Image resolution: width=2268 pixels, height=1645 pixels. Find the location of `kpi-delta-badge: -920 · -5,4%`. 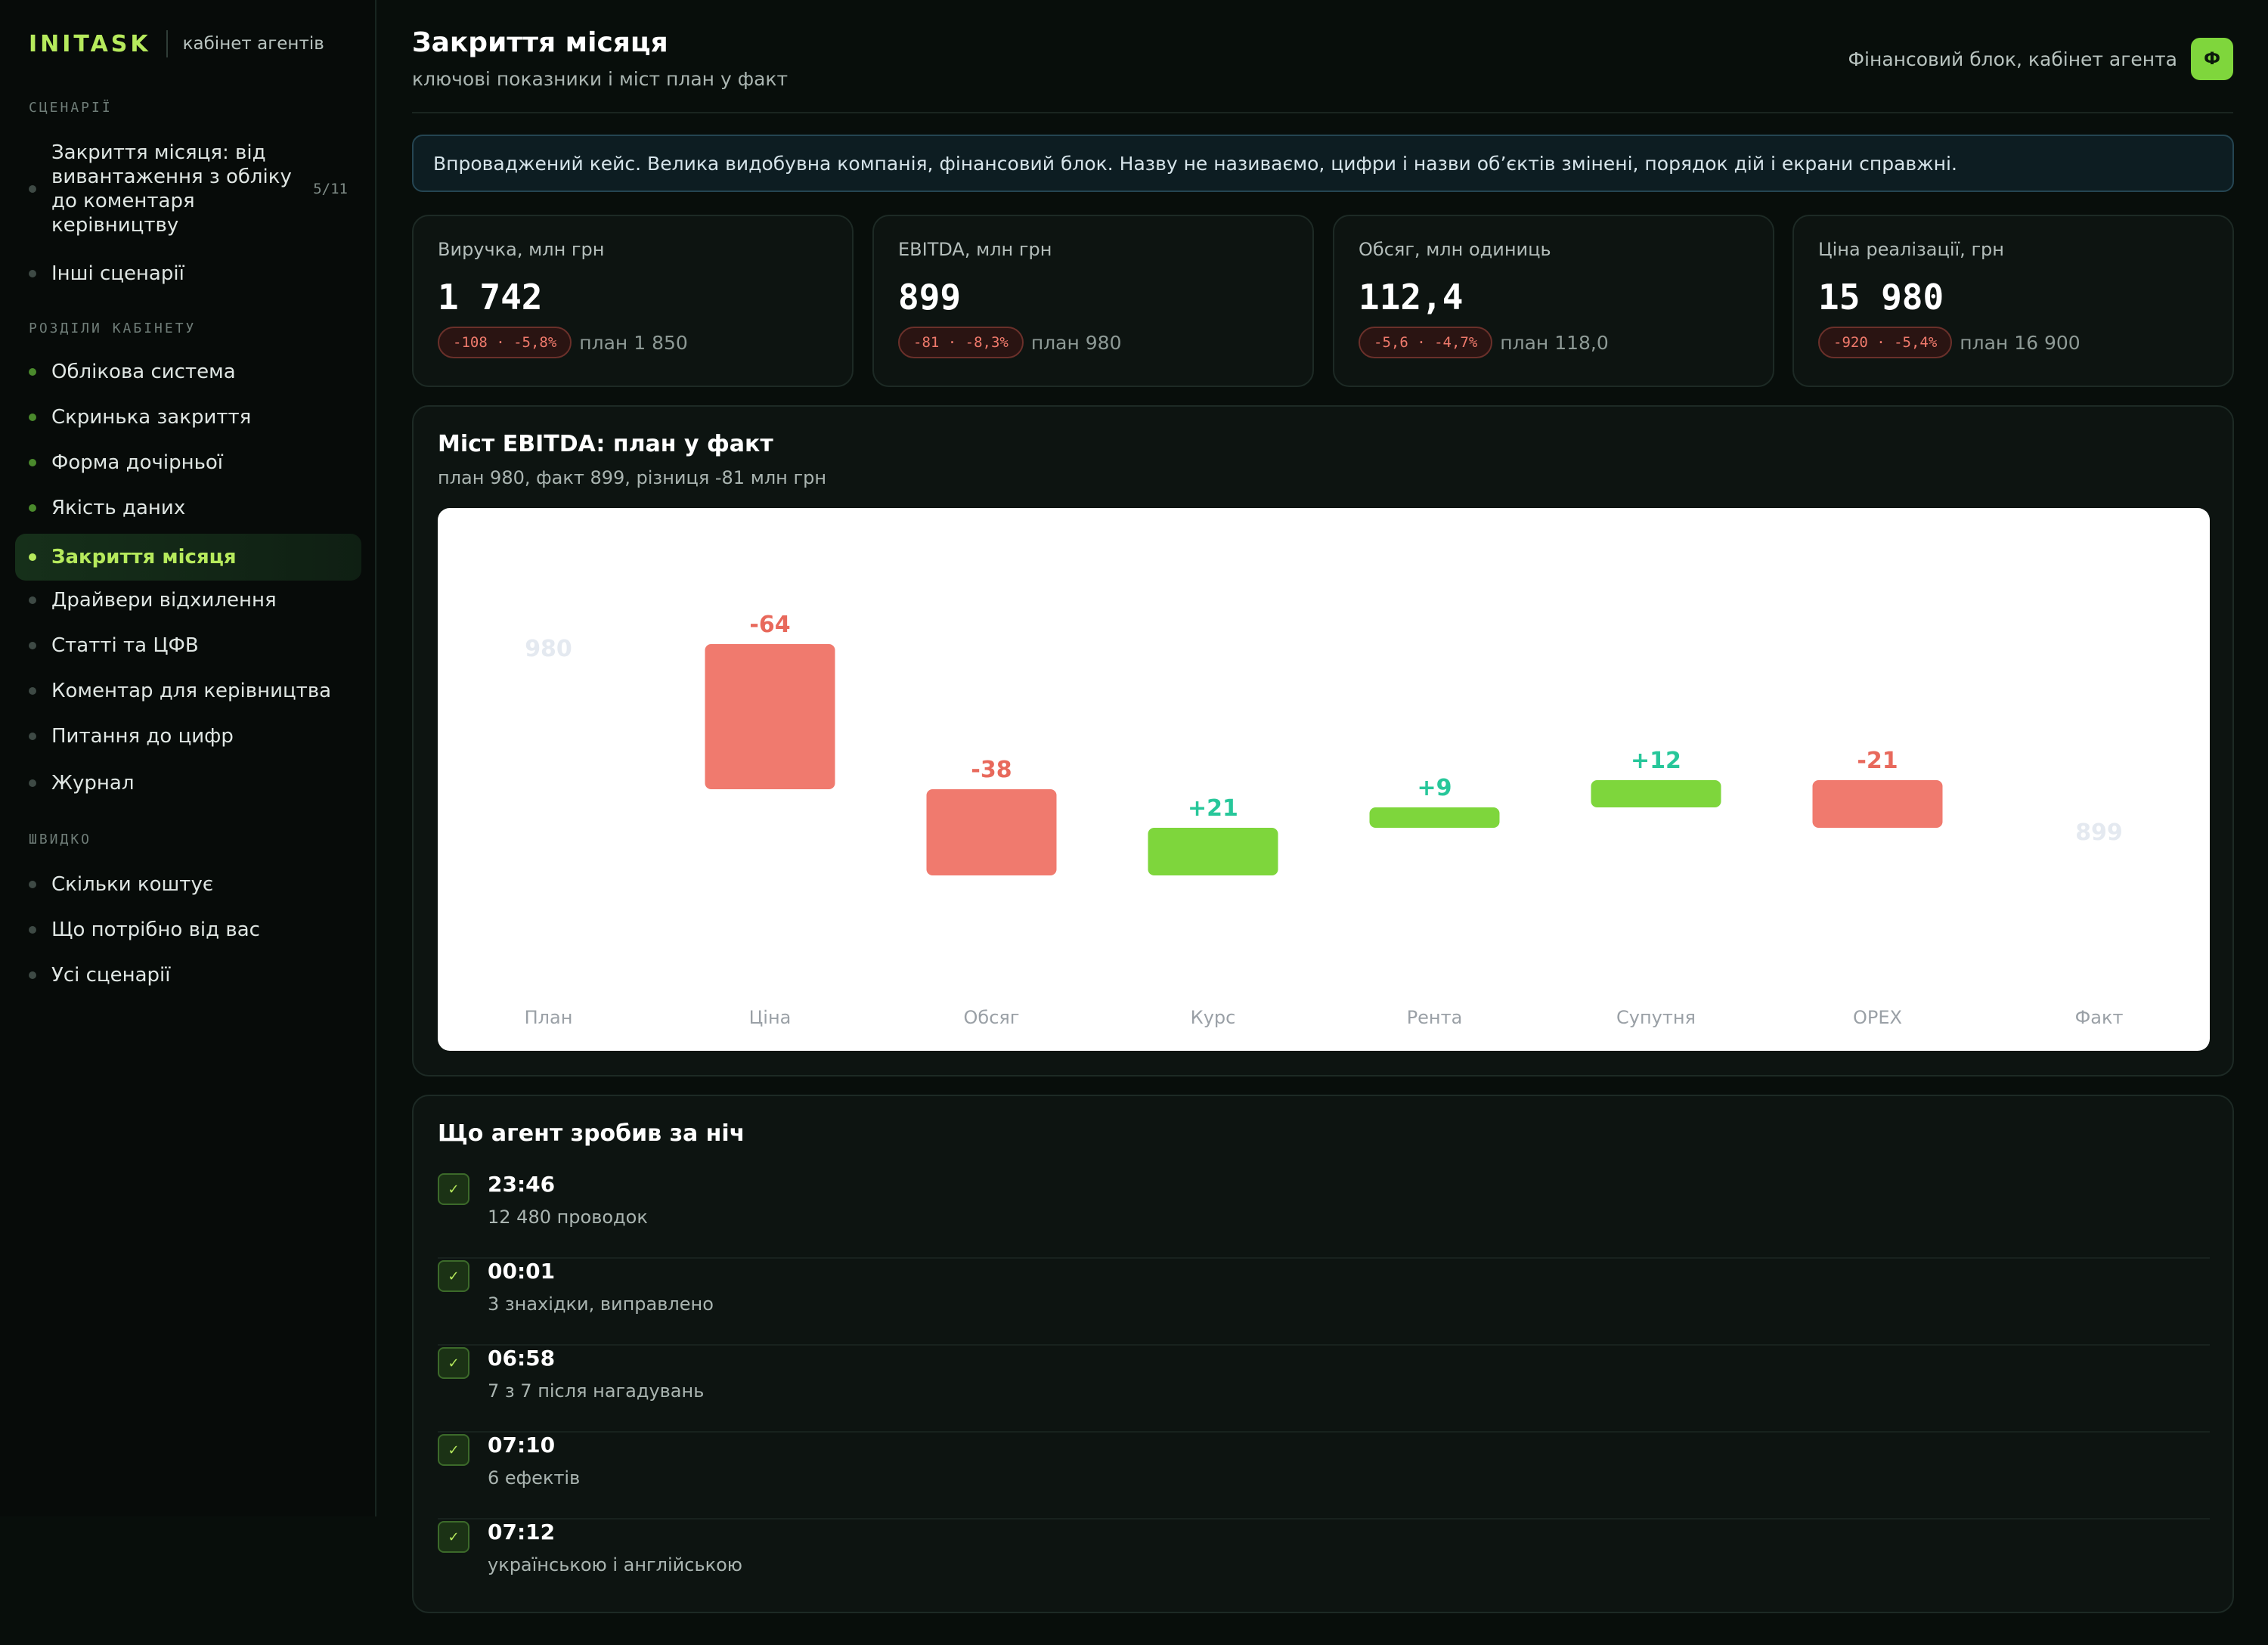

kpi-delta-badge: -920 · -5,4% is located at coordinates (1886, 342).